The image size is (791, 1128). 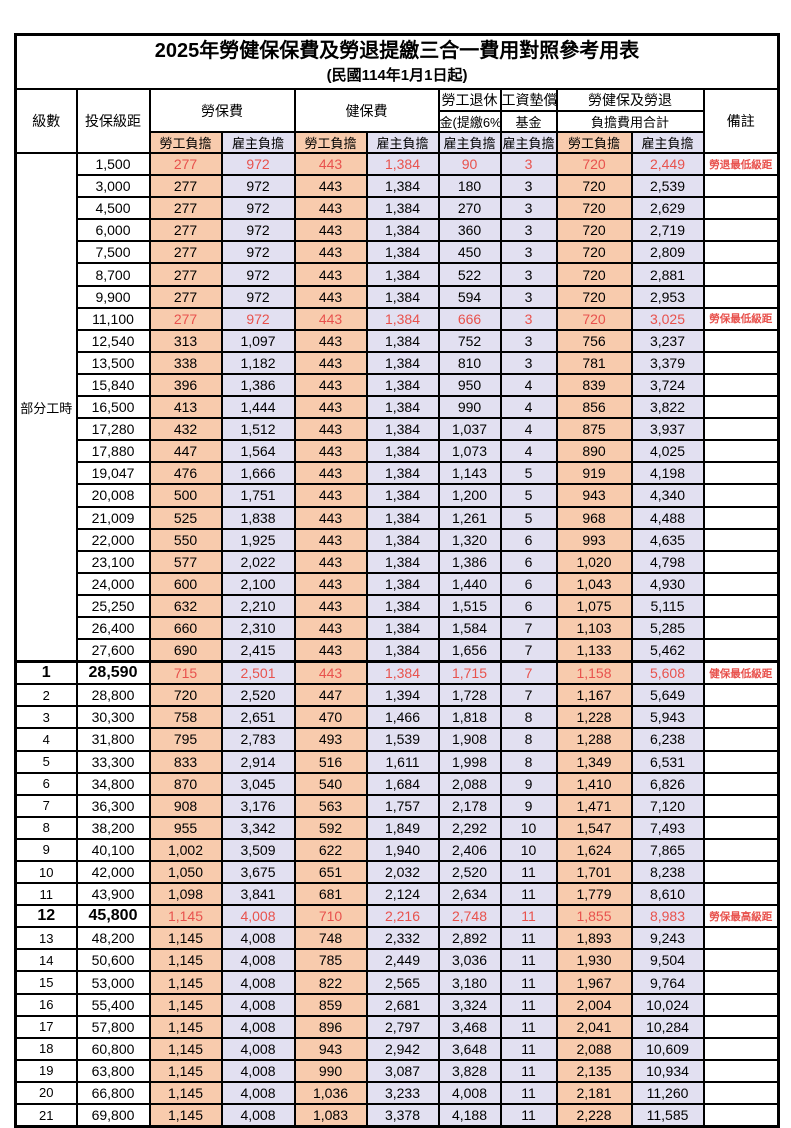 I want to click on table-row: 22,000 550 1,925 443 1,384 1,320 6 993 4,635, so click(x=398, y=539).